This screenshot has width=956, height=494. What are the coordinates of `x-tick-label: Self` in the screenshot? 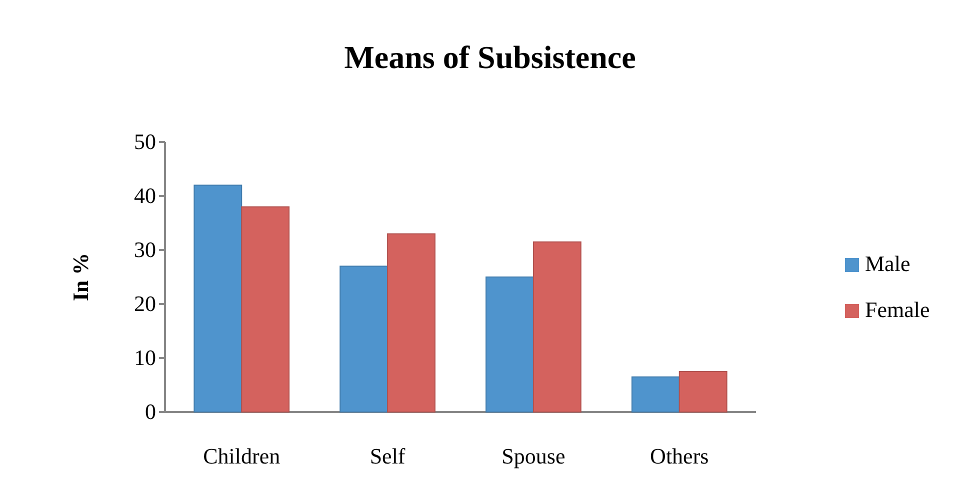 It's located at (388, 456).